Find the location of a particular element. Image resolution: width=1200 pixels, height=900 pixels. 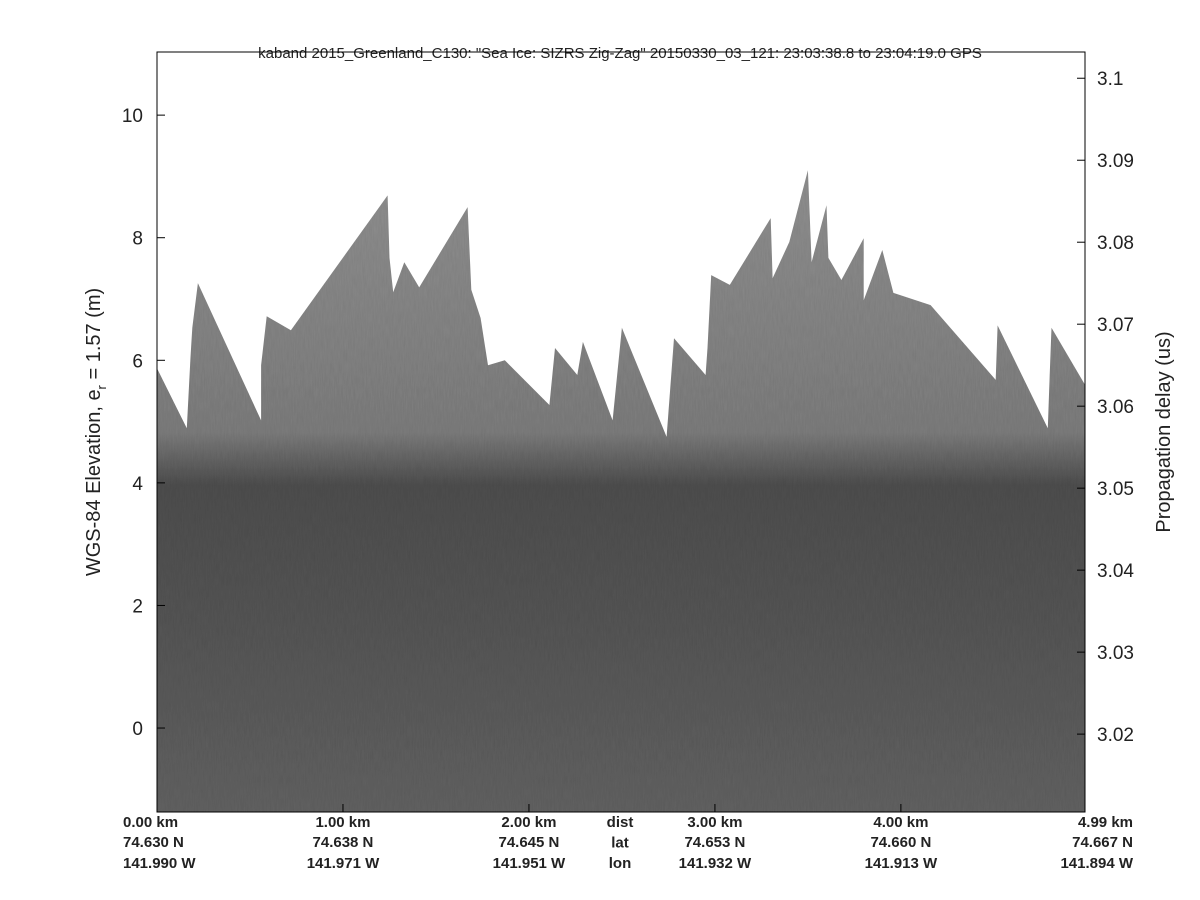

y-axis-label: WGS-84 Elevation, er = 1.57 (m) is located at coordinates (96, 432).